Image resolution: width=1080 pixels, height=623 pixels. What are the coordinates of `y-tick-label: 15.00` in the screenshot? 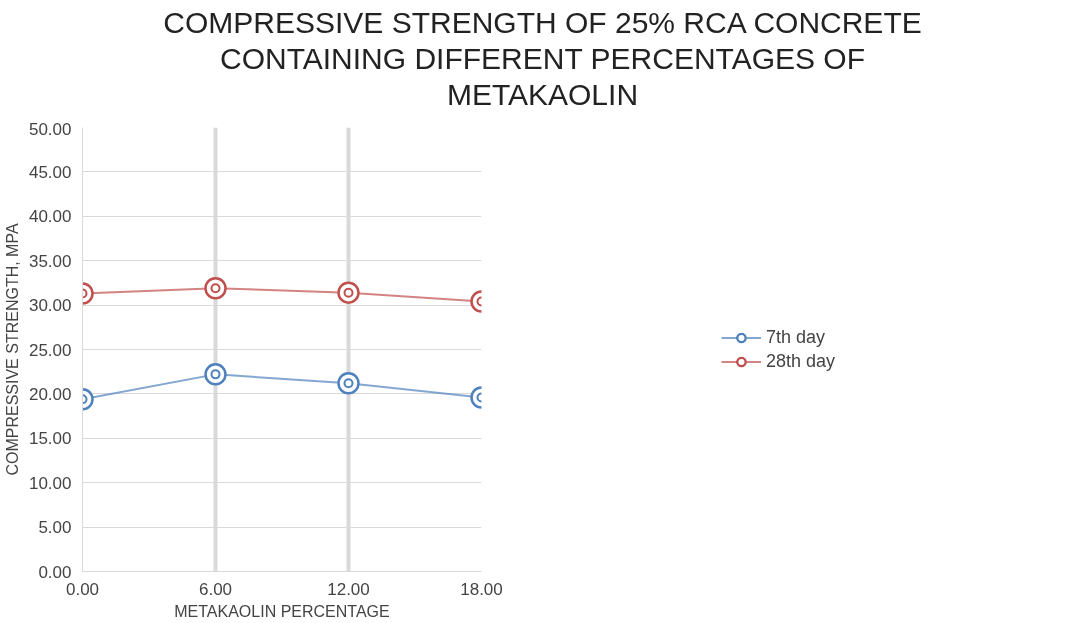 It's located at (50, 439).